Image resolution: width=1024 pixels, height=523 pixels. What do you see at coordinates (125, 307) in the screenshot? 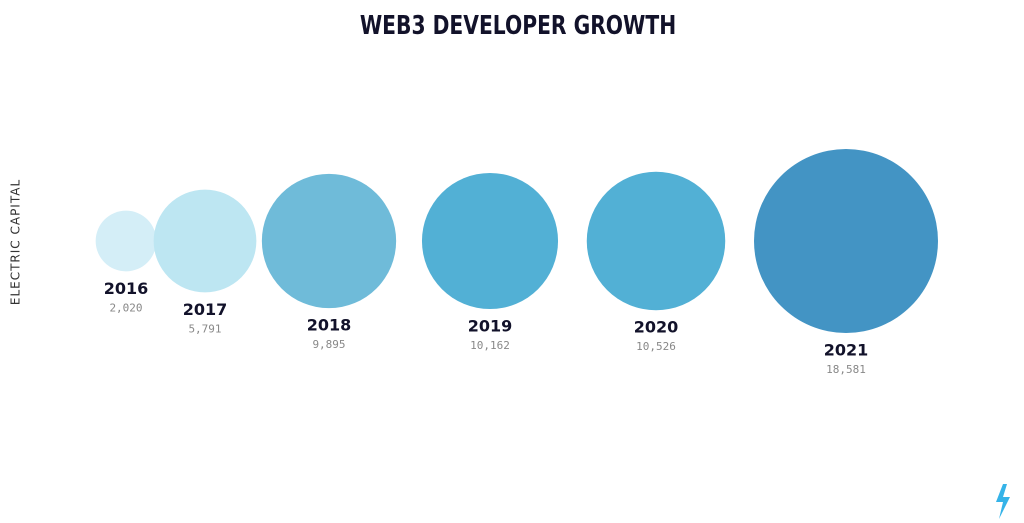
I see `value-label: 2,020` at bounding box center [125, 307].